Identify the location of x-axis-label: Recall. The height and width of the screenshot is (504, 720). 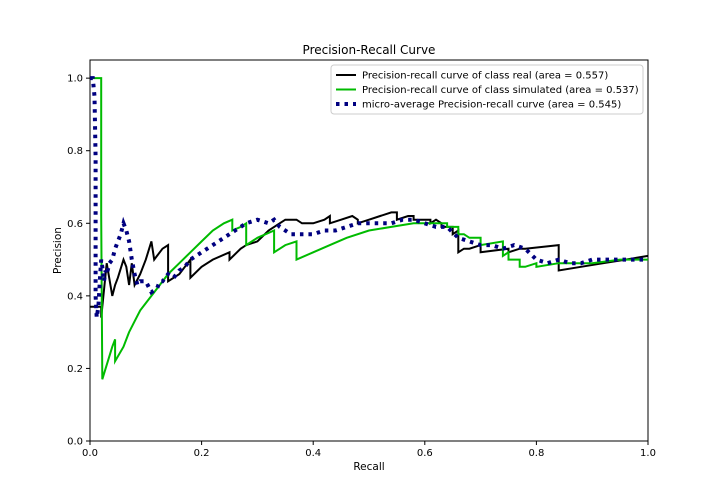
(368, 467).